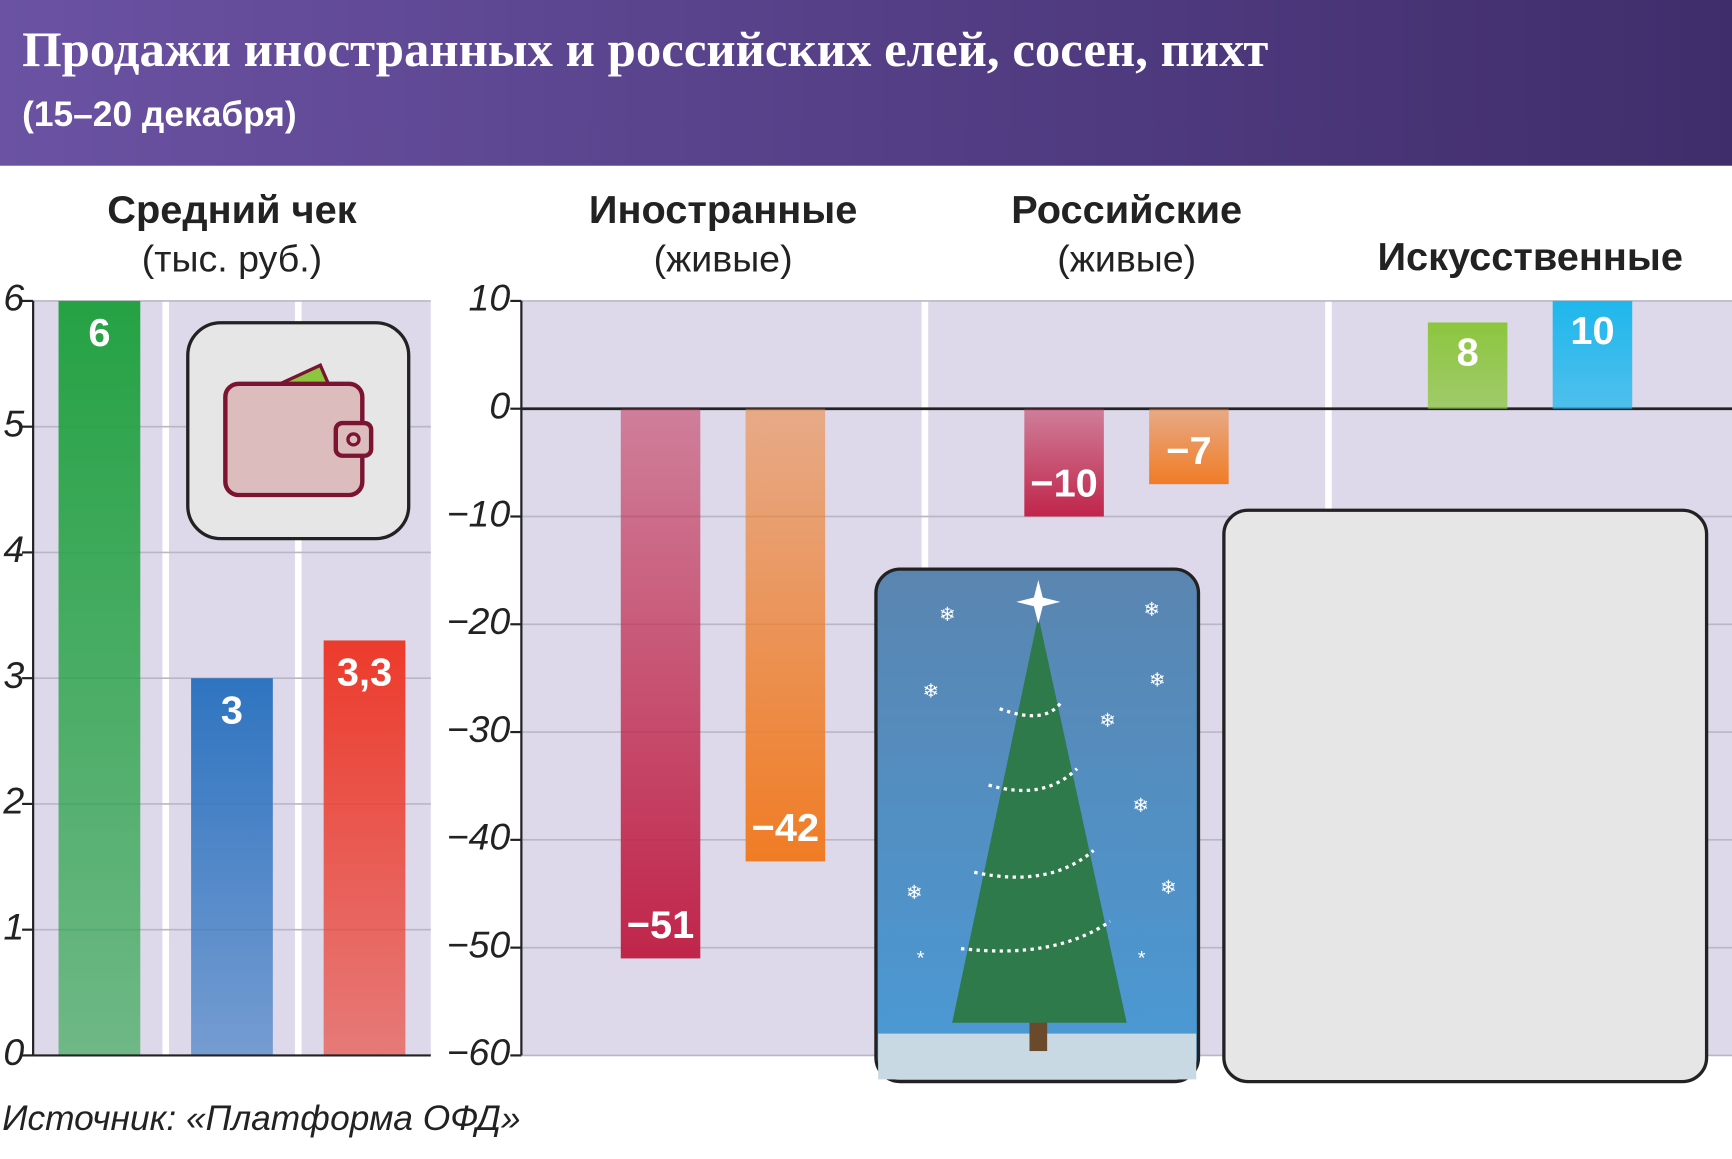  I want to click on value-label: −10, so click(1063, 484).